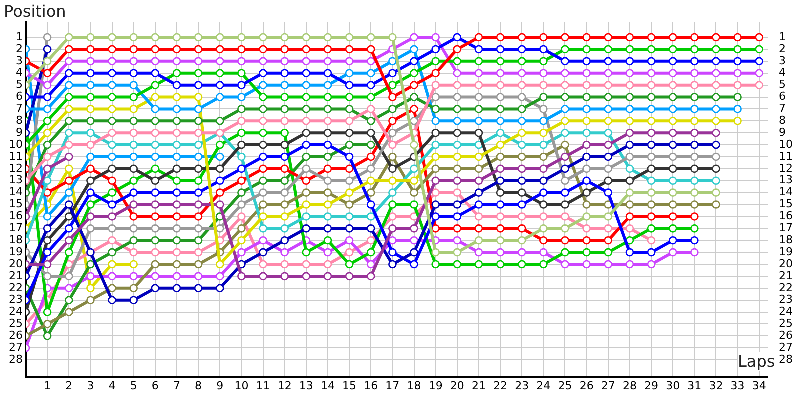 The image size is (800, 400). I want to click on y2-tick-label: 21, so click(786, 275).